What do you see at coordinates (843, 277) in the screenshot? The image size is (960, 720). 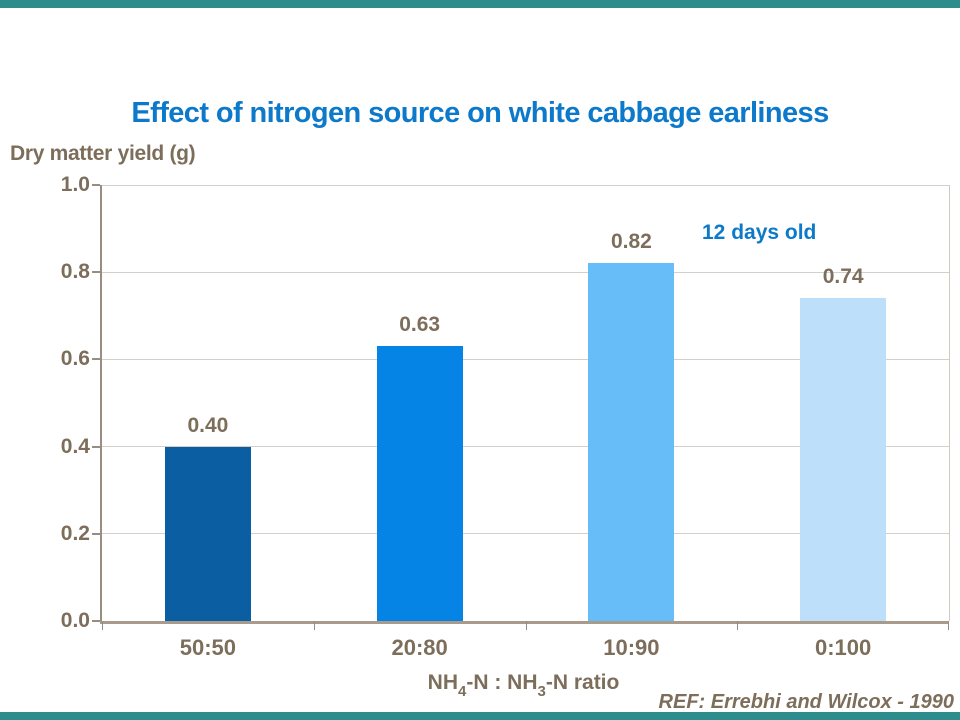 I see `bar-value-label: 0.74` at bounding box center [843, 277].